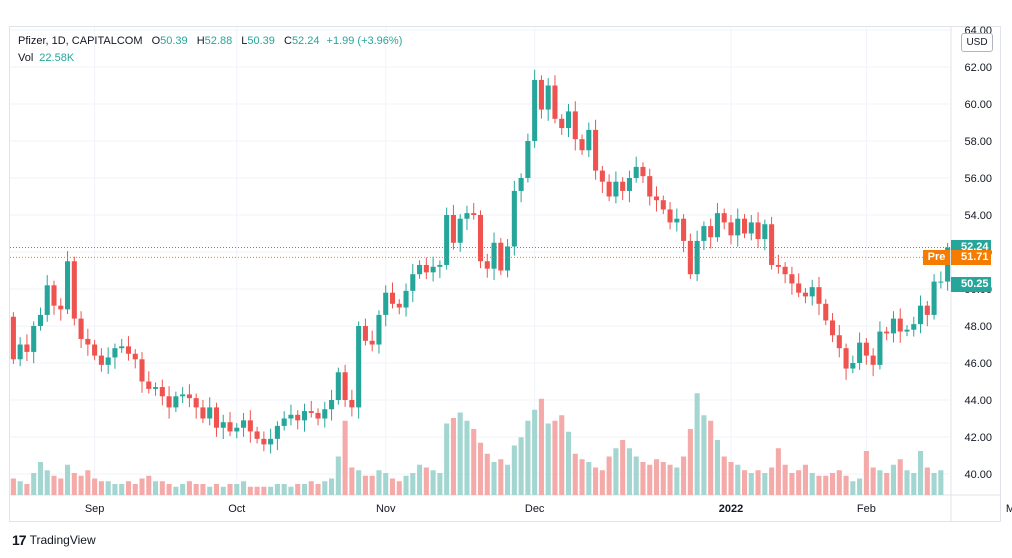 The image size is (1012, 558). Describe the element at coordinates (236, 509) in the screenshot. I see `x-tick-label: Oct` at that location.